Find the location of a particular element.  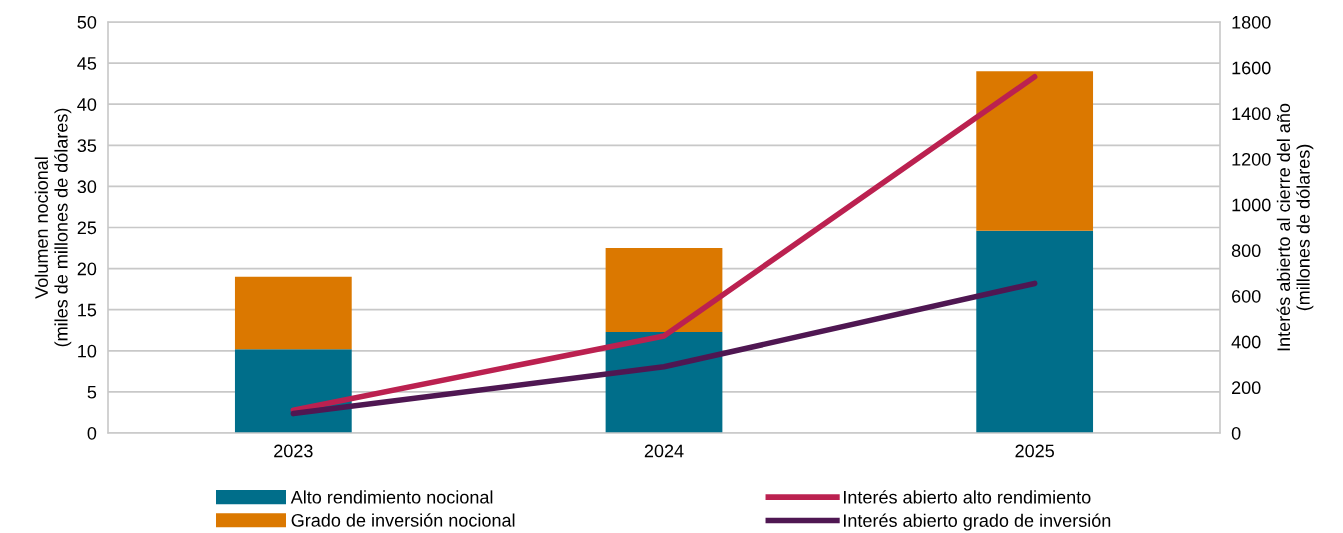

x-tick-label: 2023 is located at coordinates (293, 451).